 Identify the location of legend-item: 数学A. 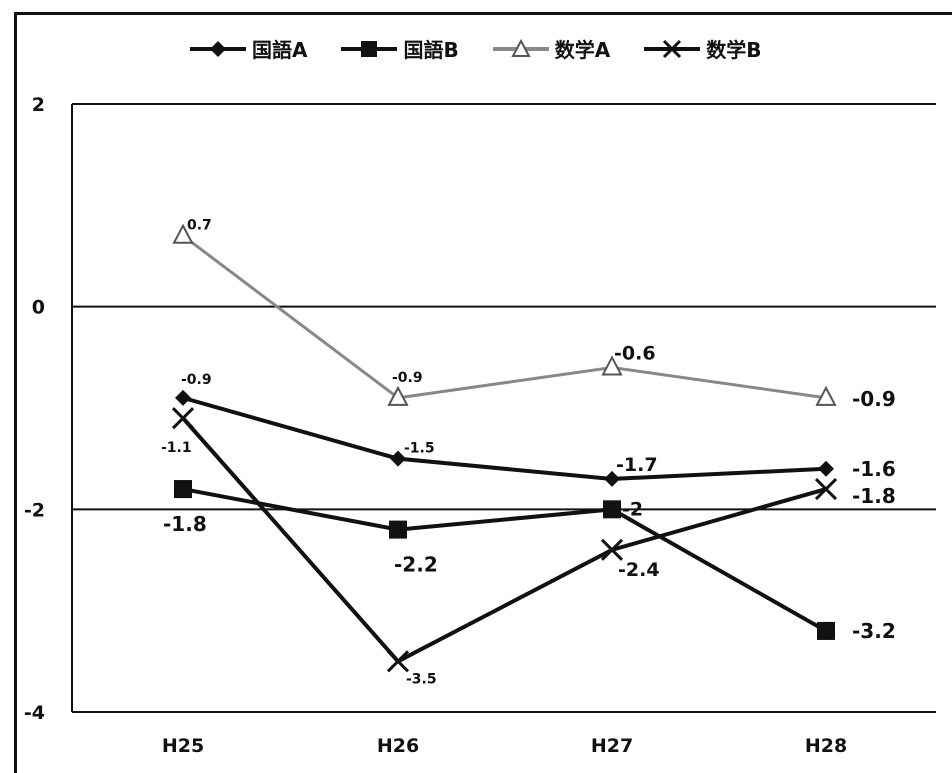
(551, 48).